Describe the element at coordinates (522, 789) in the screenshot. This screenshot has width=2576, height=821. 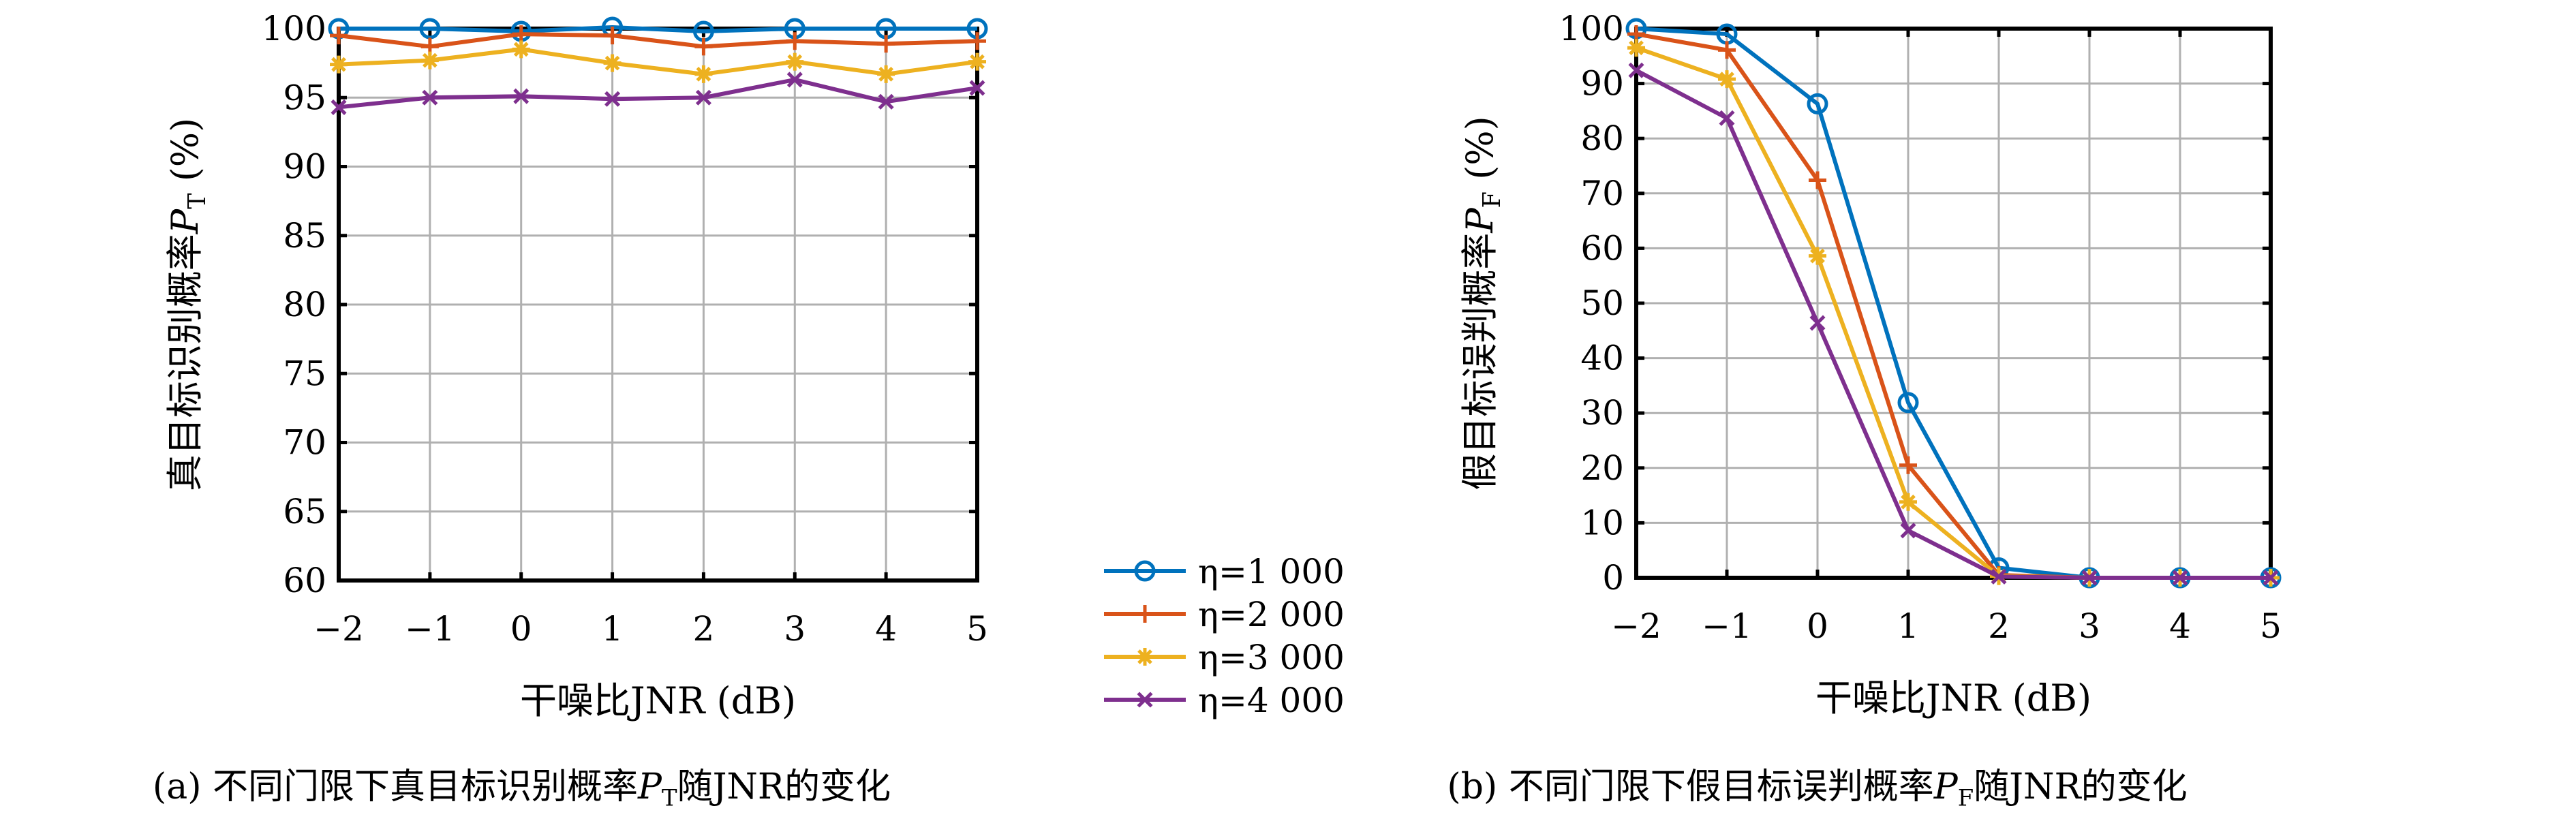
I see `caption: (a) 不同门限下真目标识别概率PT随JNR的变化` at that location.